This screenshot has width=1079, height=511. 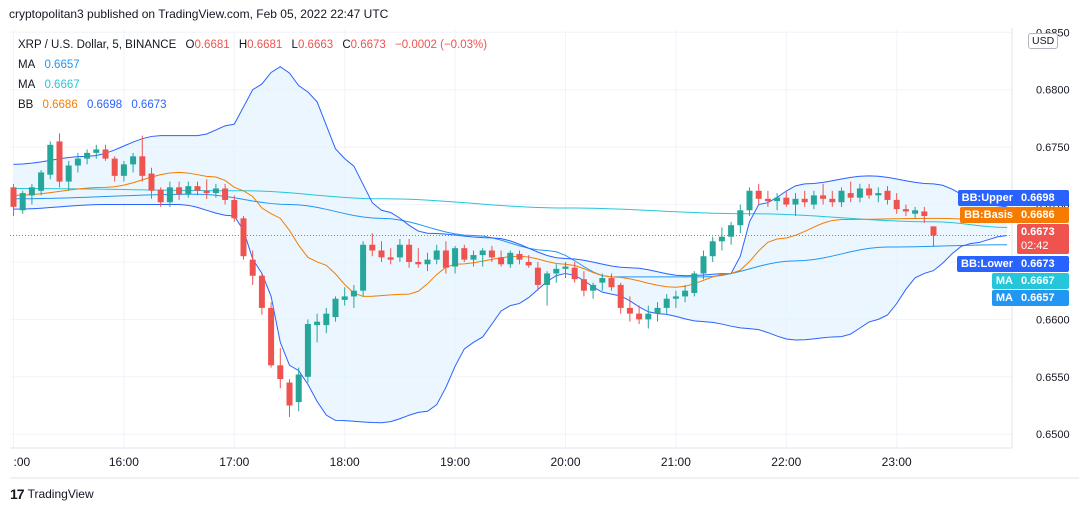 What do you see at coordinates (255, 105) in the screenshot?
I see `legend-bb-row: BB 0.6686 0.6698 0.6673` at bounding box center [255, 105].